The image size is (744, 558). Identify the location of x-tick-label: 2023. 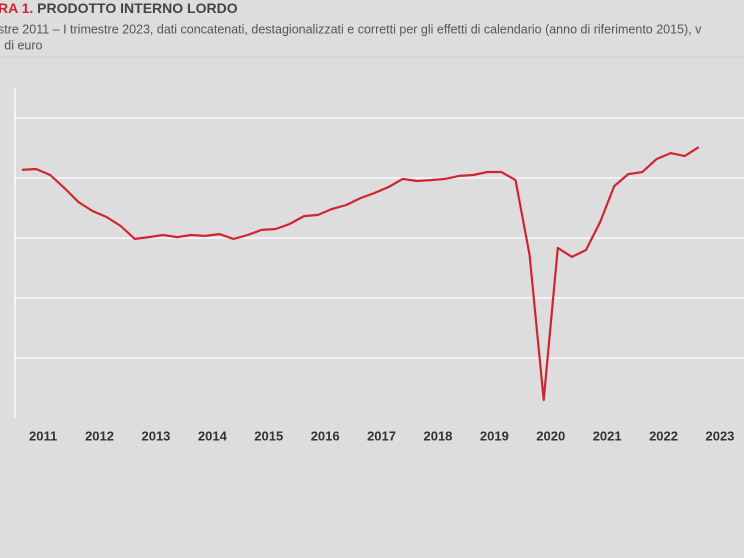
(719, 435).